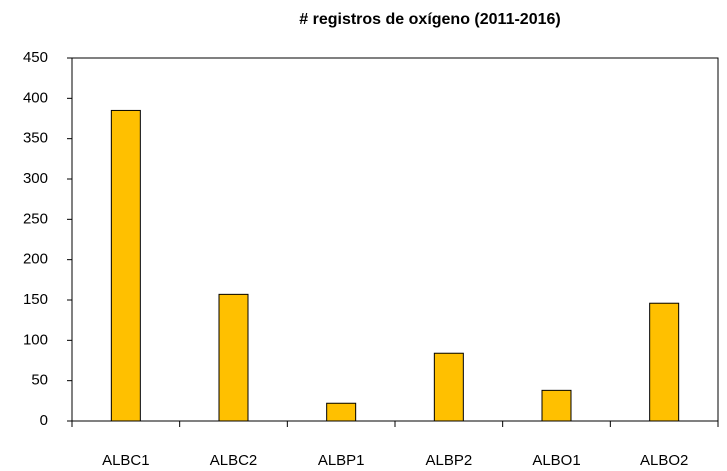 This screenshot has width=727, height=471. What do you see at coordinates (35, 218) in the screenshot?
I see `y-tick-label: 250` at bounding box center [35, 218].